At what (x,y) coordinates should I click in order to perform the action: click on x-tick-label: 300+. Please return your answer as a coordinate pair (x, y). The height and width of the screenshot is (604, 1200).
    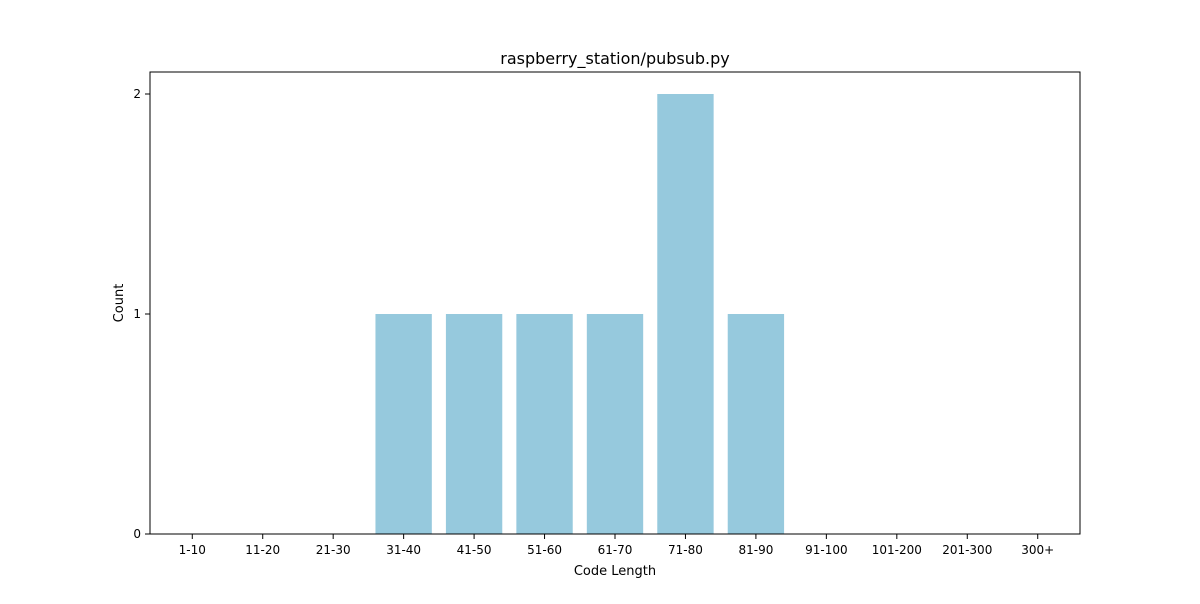
    Looking at the image, I should click on (1037, 550).